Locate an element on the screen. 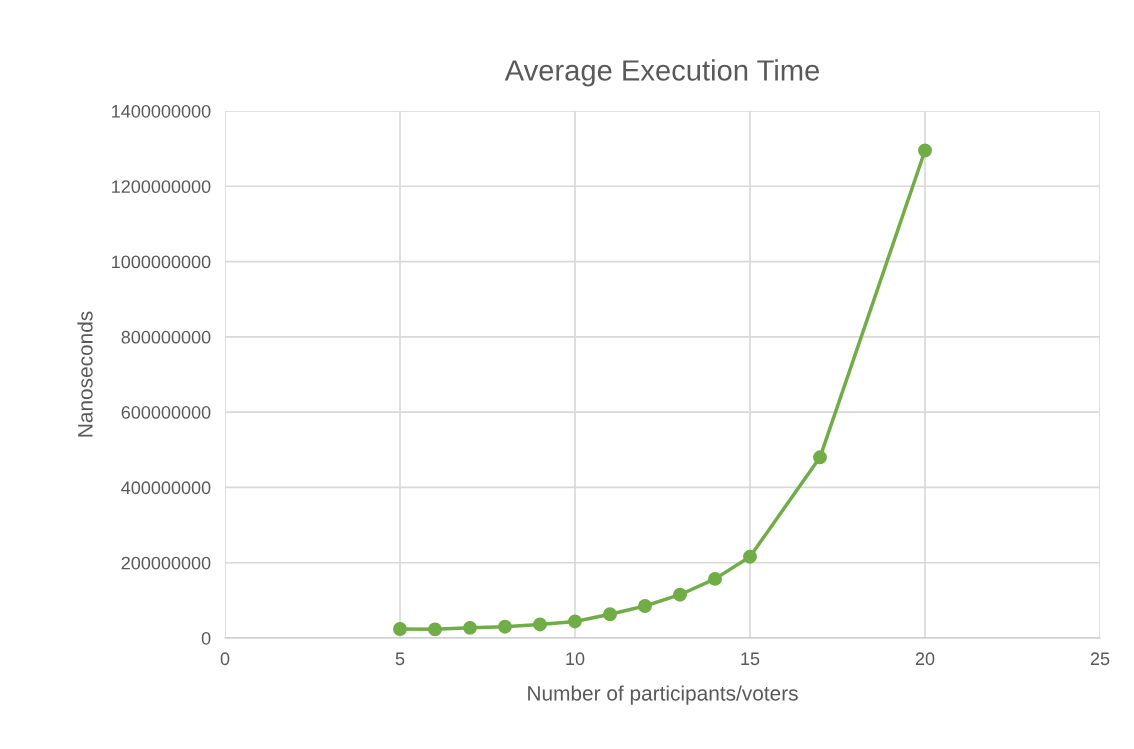 The image size is (1134, 749). y-tick-label: 600000000 is located at coordinates (166, 412).